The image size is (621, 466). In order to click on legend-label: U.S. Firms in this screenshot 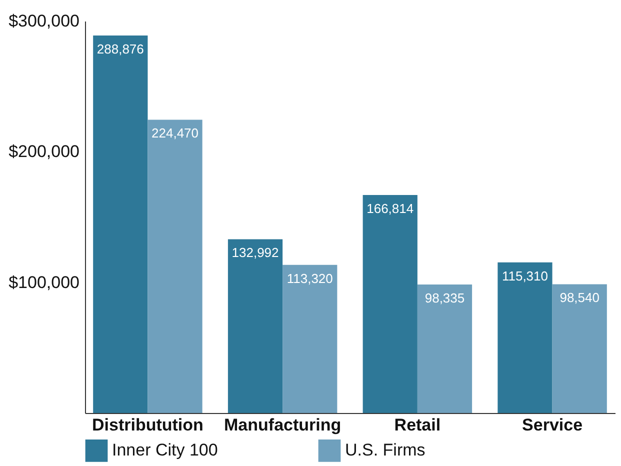, I will do `click(385, 450)`.